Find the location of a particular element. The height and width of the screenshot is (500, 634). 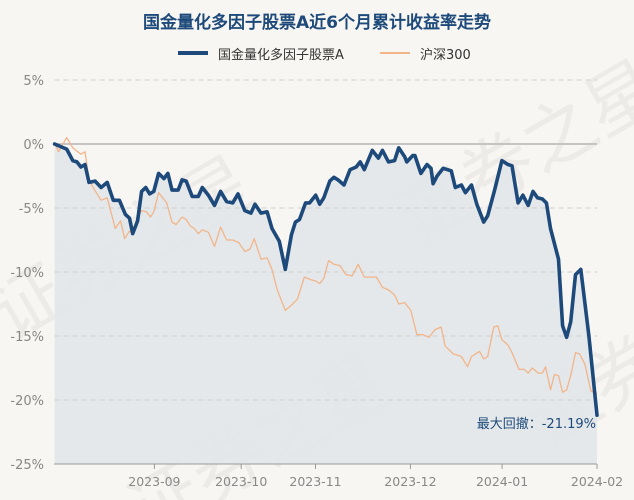

y-axis: 5% 0% -5% -10% -15% -20% -25% is located at coordinates (27, 273).